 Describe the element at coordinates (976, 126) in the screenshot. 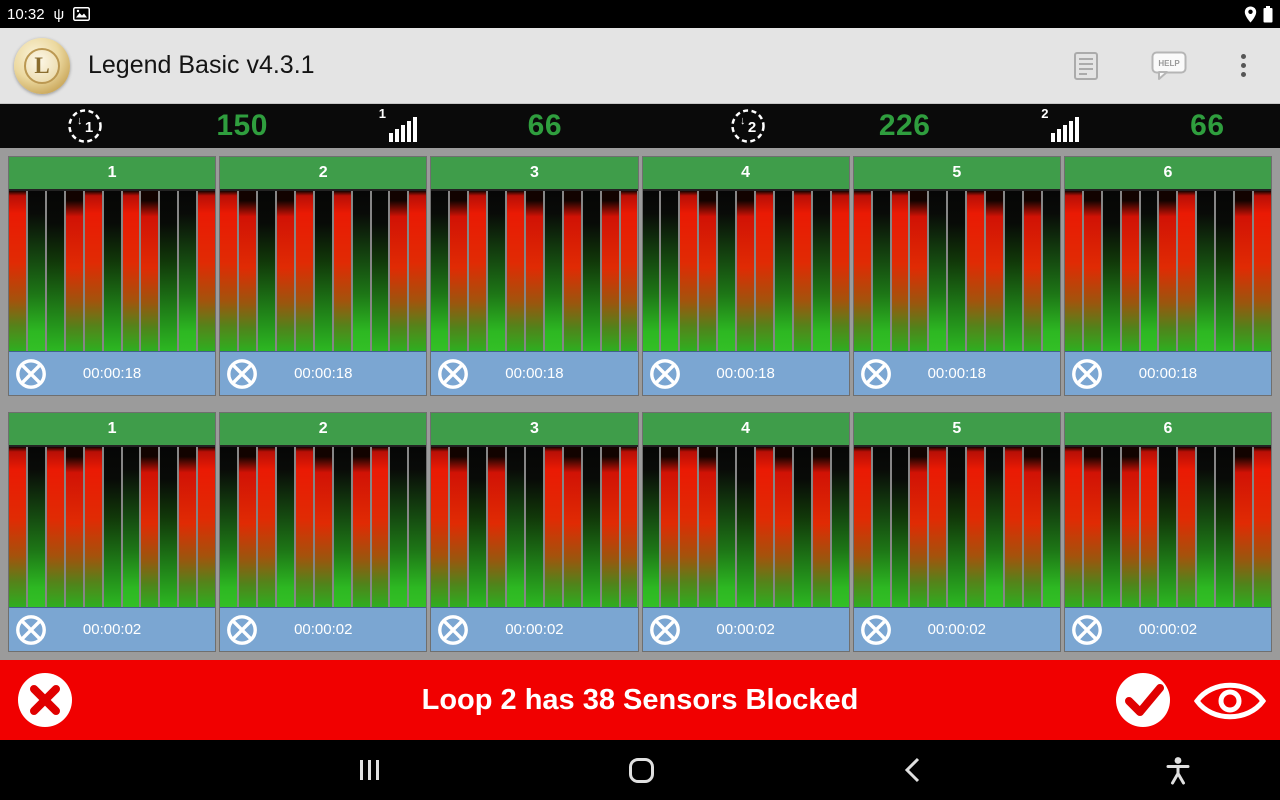

I see `loop-2-stats: ↓ 2 226 2 66` at that location.